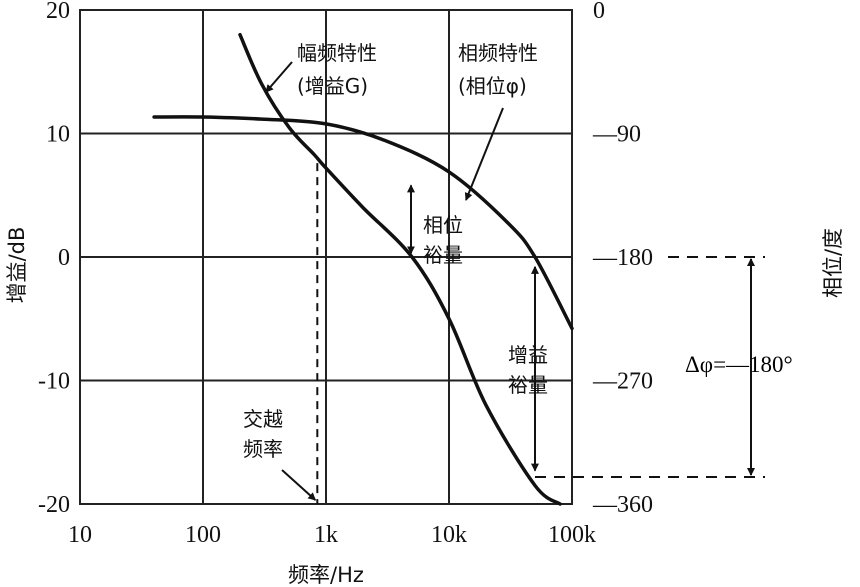 This screenshot has width=860, height=587. I want to click on x-tick-label: 100k, so click(572, 535).